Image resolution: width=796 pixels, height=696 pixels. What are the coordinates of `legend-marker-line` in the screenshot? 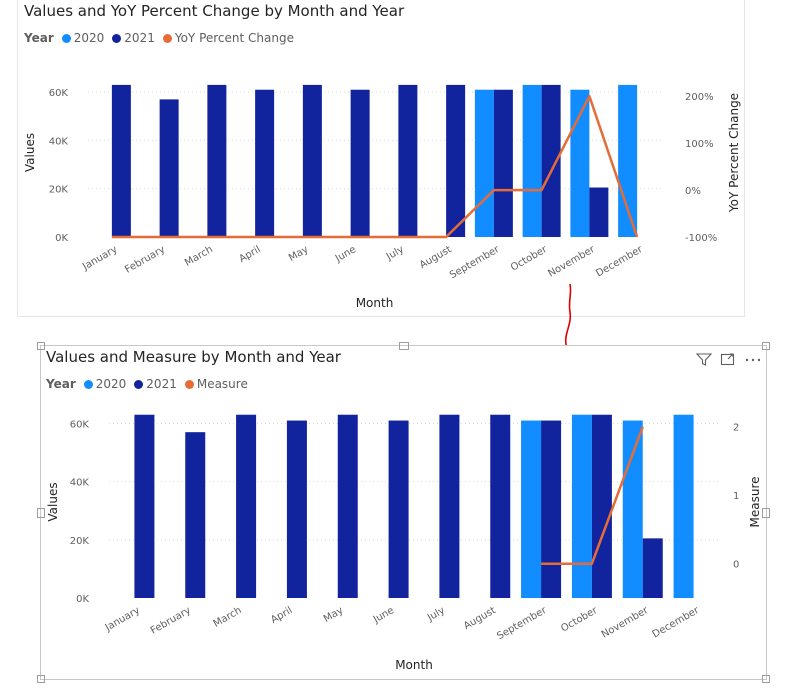 It's located at (167, 38).